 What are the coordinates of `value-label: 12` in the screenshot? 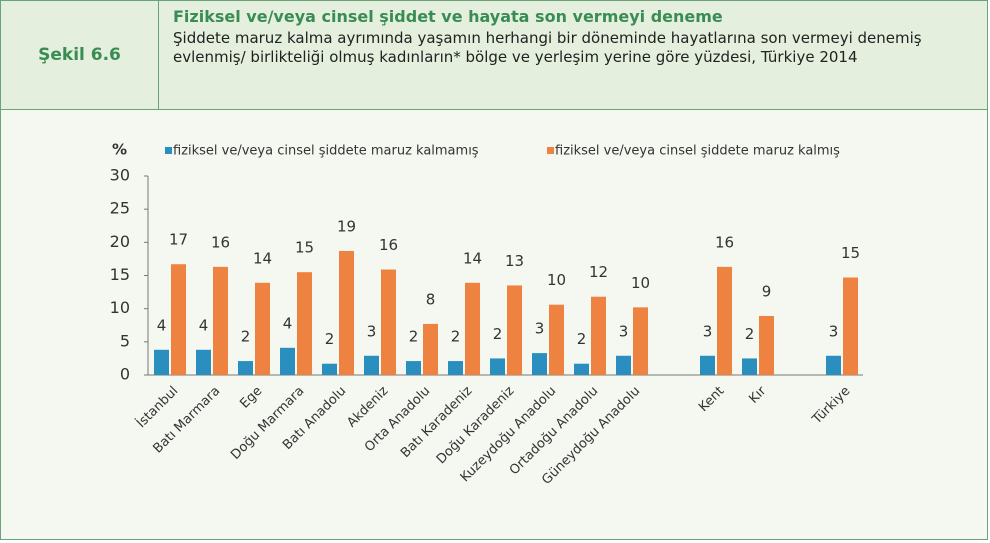 It's located at (598, 272).